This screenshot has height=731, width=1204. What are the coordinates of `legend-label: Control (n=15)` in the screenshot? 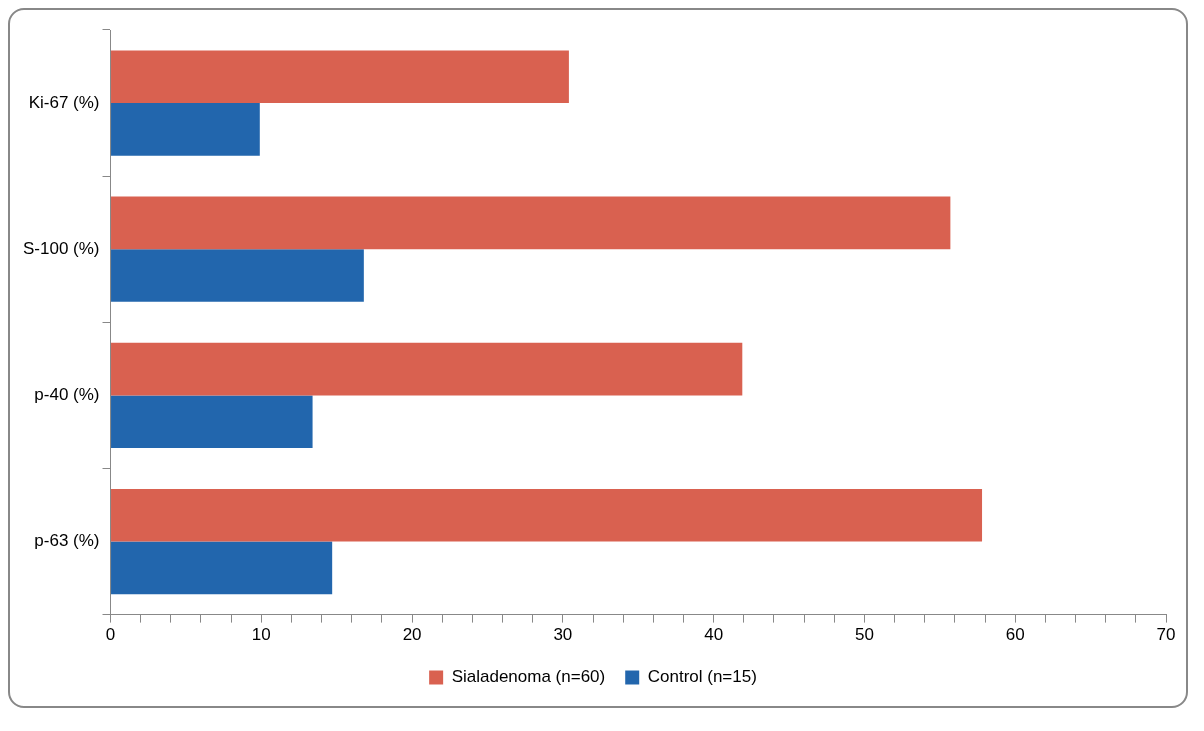 It's located at (702, 677).